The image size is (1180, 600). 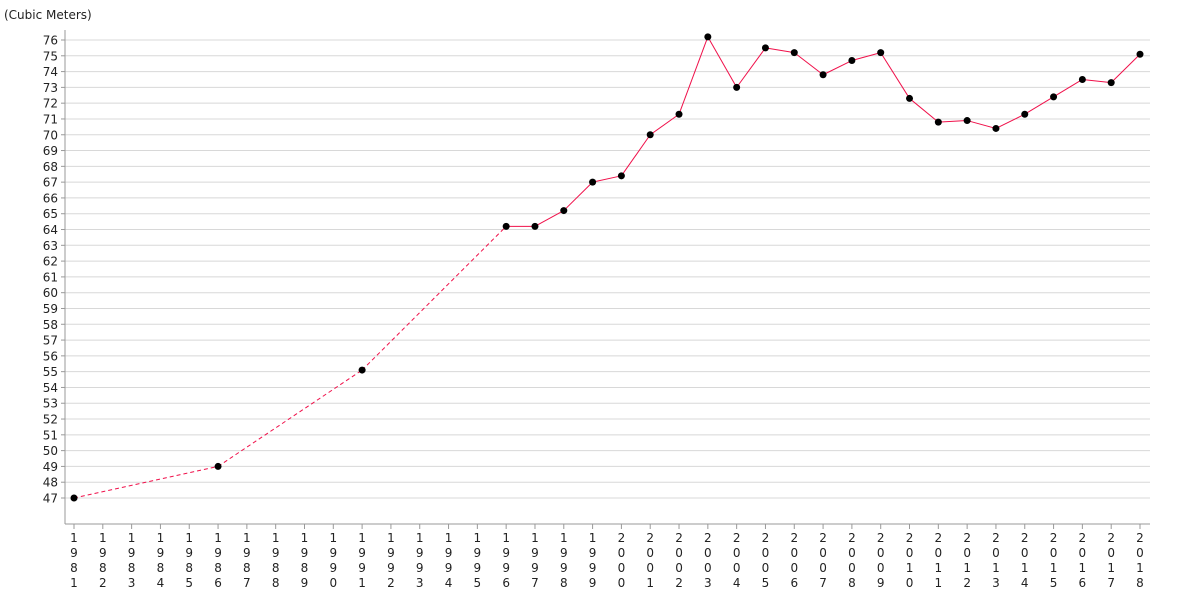 I want to click on y-tick-label: 47, so click(x=50, y=499).